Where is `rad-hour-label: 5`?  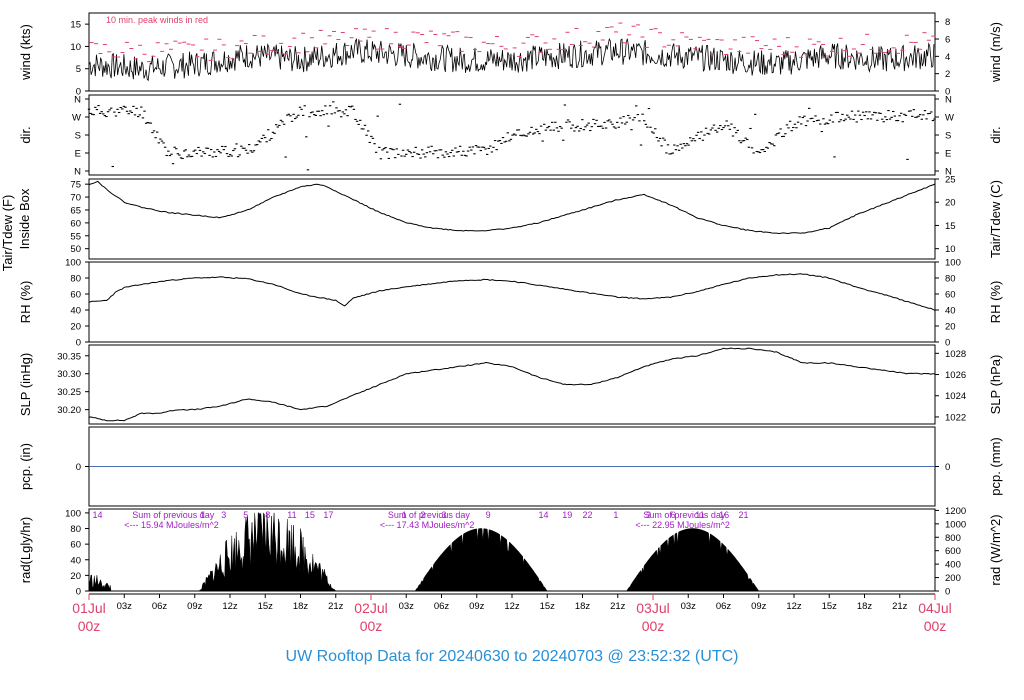
rad-hour-label: 5 is located at coordinates (245, 515).